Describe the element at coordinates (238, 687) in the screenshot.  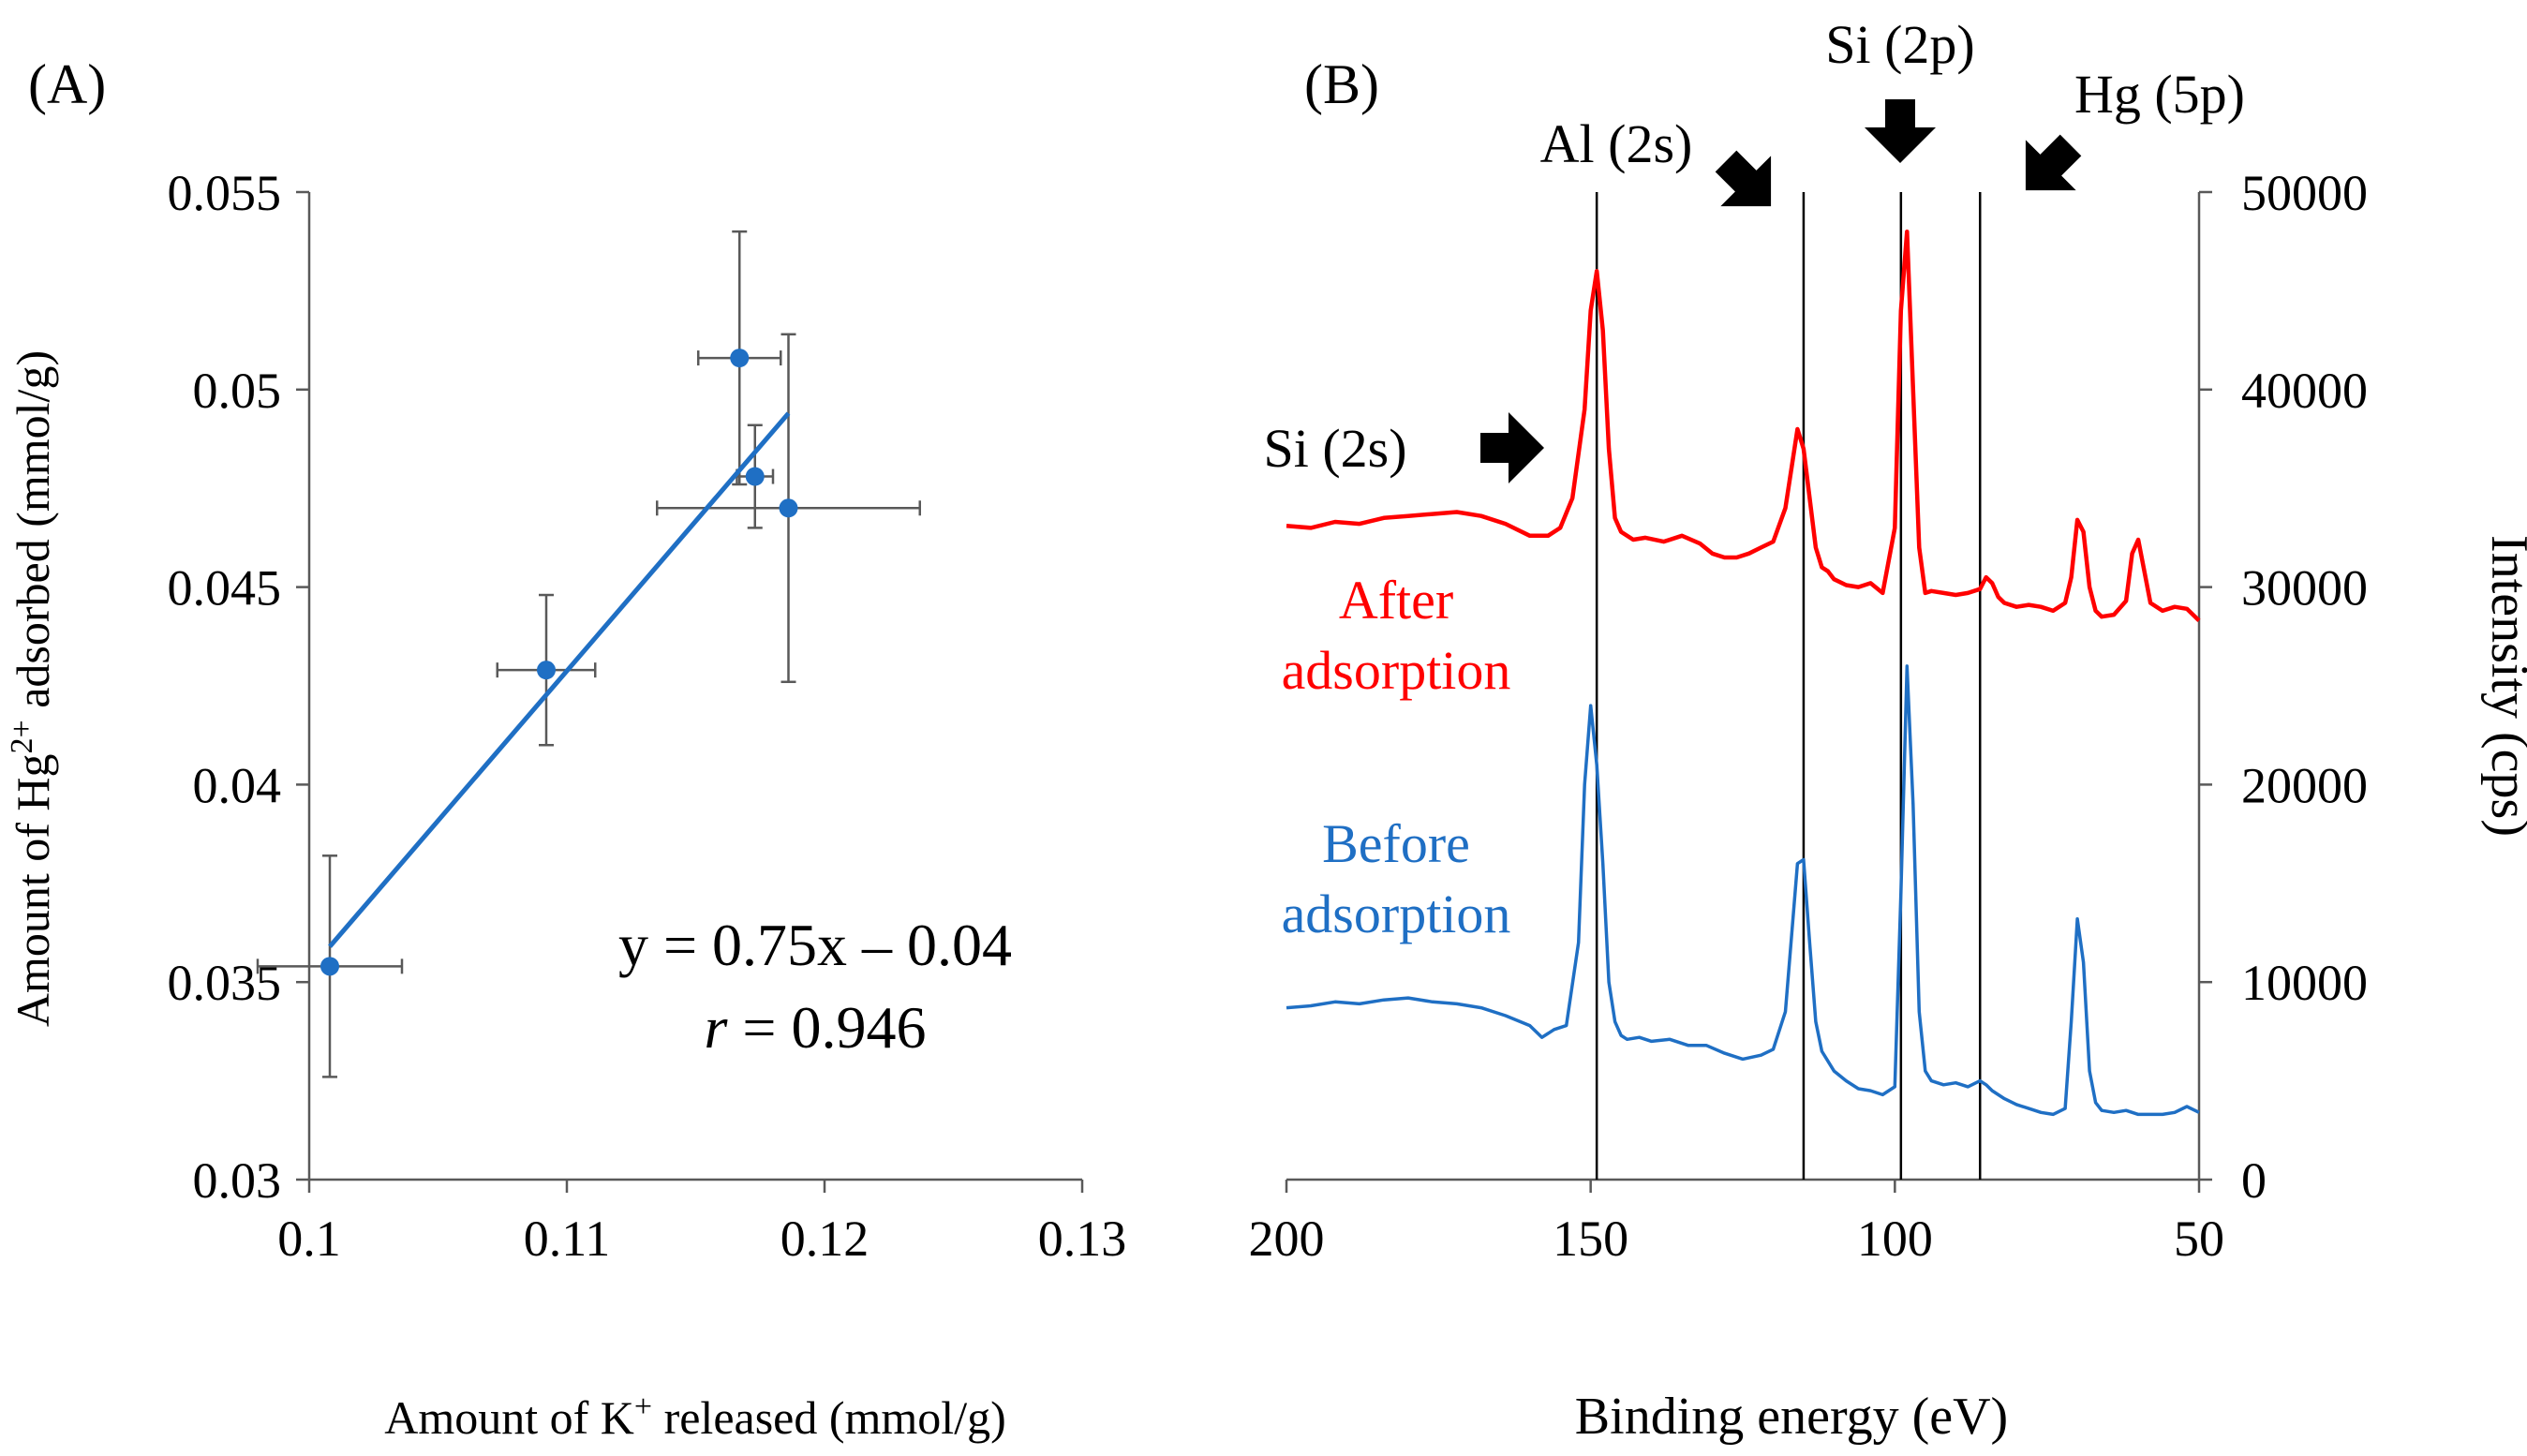
I see `panel-a-y-ticks: 0.03 0.035 0.04 0.045 0.05 0.055` at that location.